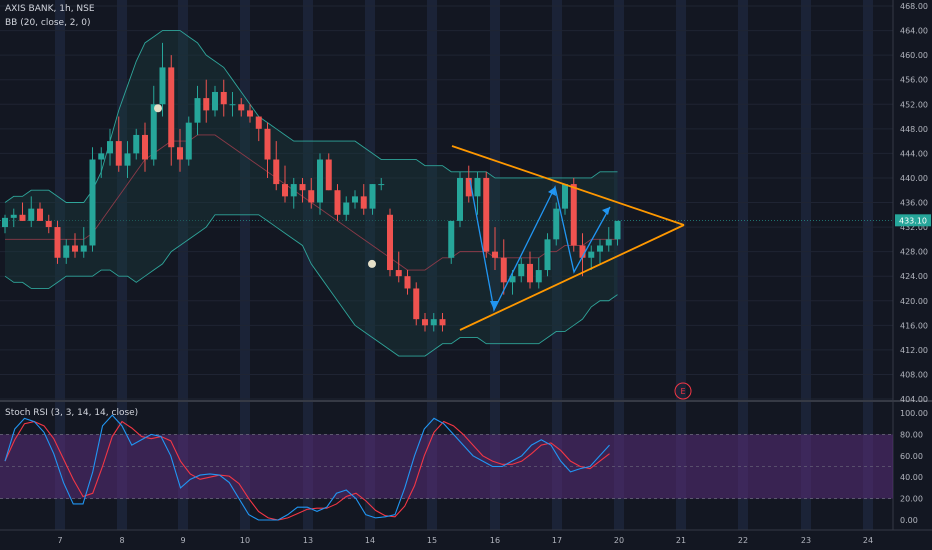 Image resolution: width=932 pixels, height=550 pixels. I want to click on symbol-name: AXIS BANK, so click(29, 9).